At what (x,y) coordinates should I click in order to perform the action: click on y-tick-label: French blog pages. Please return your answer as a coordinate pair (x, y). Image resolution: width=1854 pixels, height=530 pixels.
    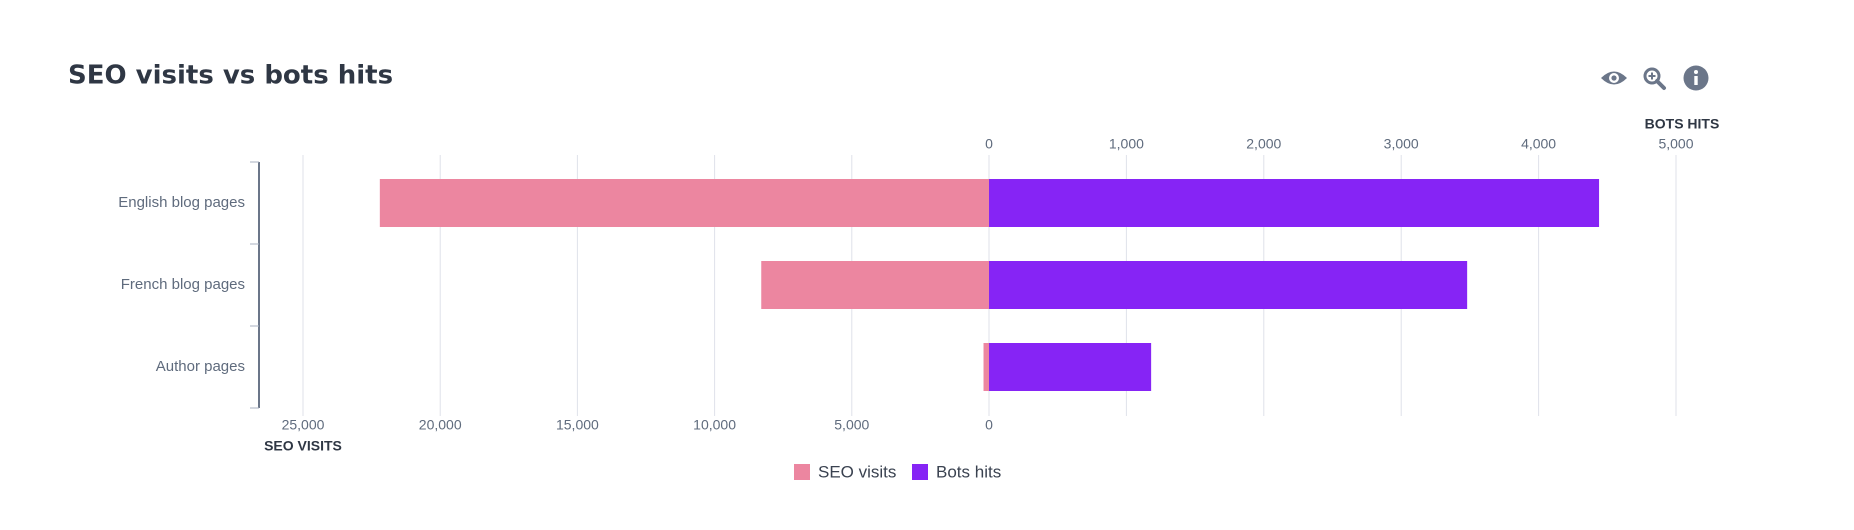
    Looking at the image, I should click on (183, 284).